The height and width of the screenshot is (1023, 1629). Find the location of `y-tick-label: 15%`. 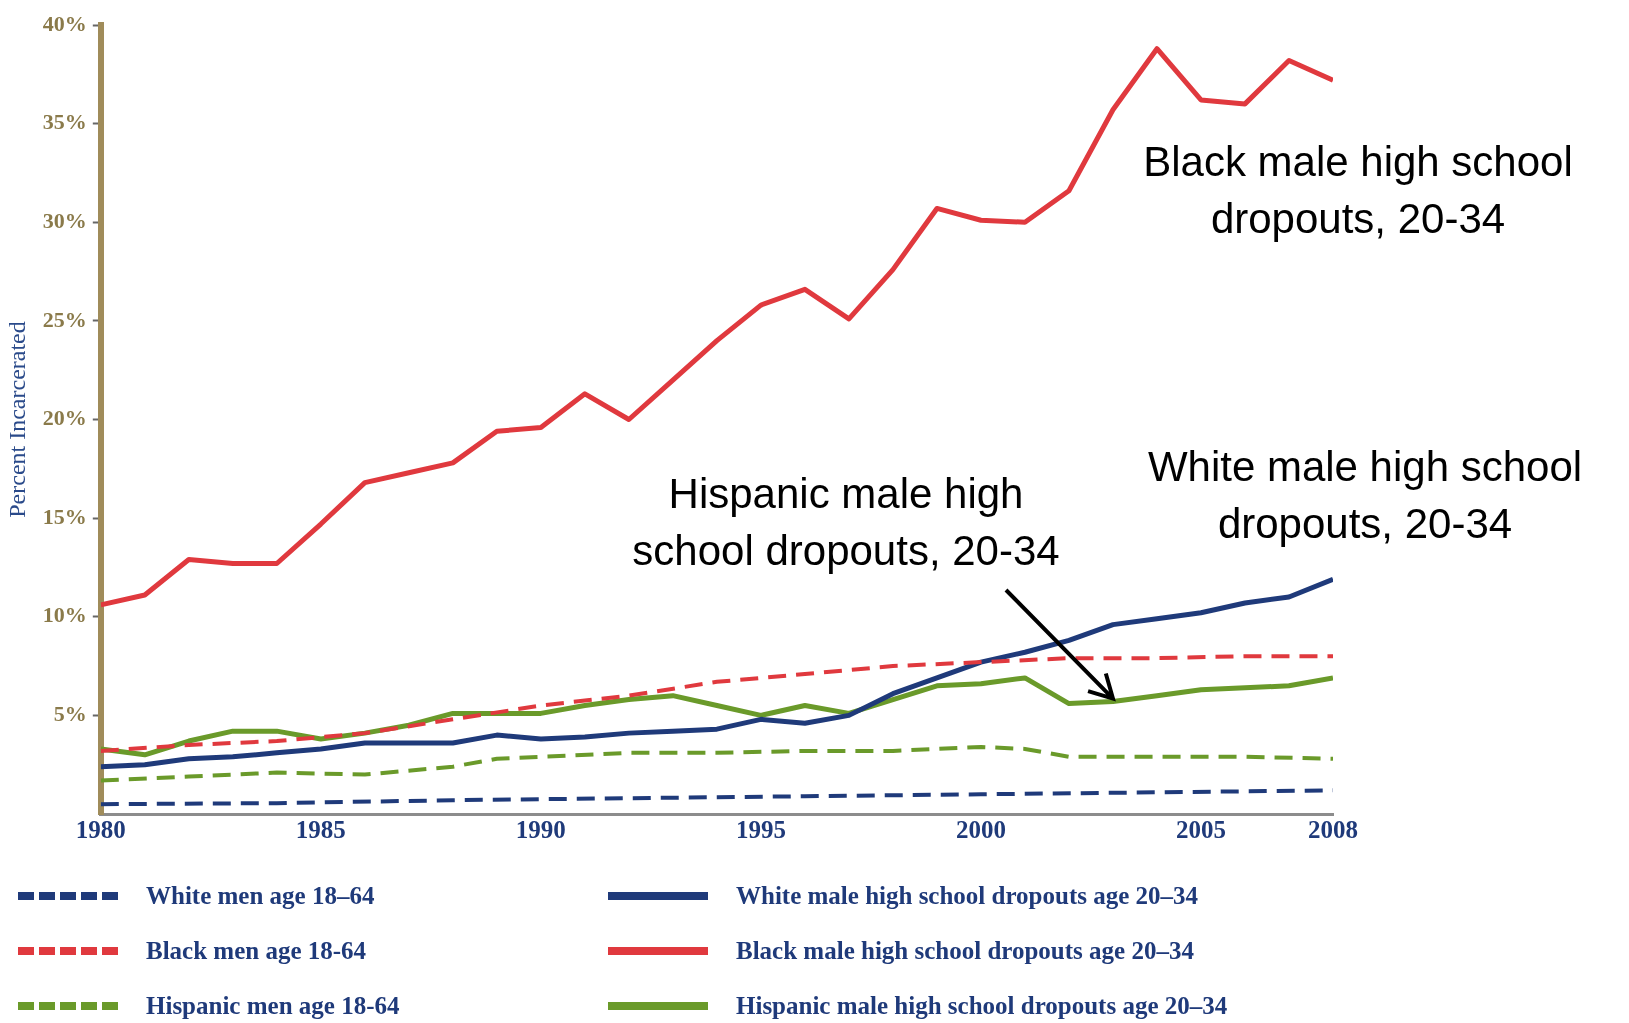

y-tick-label: 15% is located at coordinates (64, 516).